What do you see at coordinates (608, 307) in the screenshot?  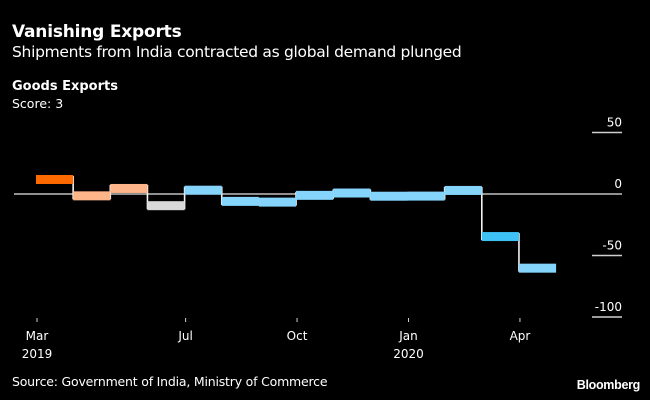 I see `y-tick-label: -100` at bounding box center [608, 307].